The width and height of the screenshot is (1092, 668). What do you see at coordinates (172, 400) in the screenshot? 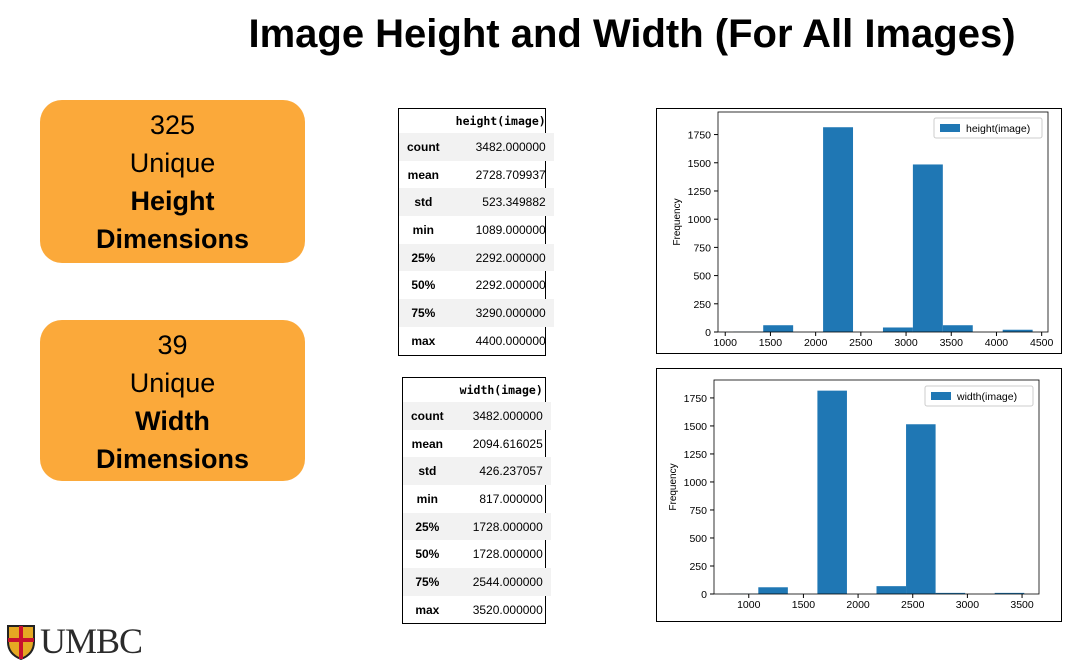
I see `stat-box: 39 Unique Width Dimensions` at bounding box center [172, 400].